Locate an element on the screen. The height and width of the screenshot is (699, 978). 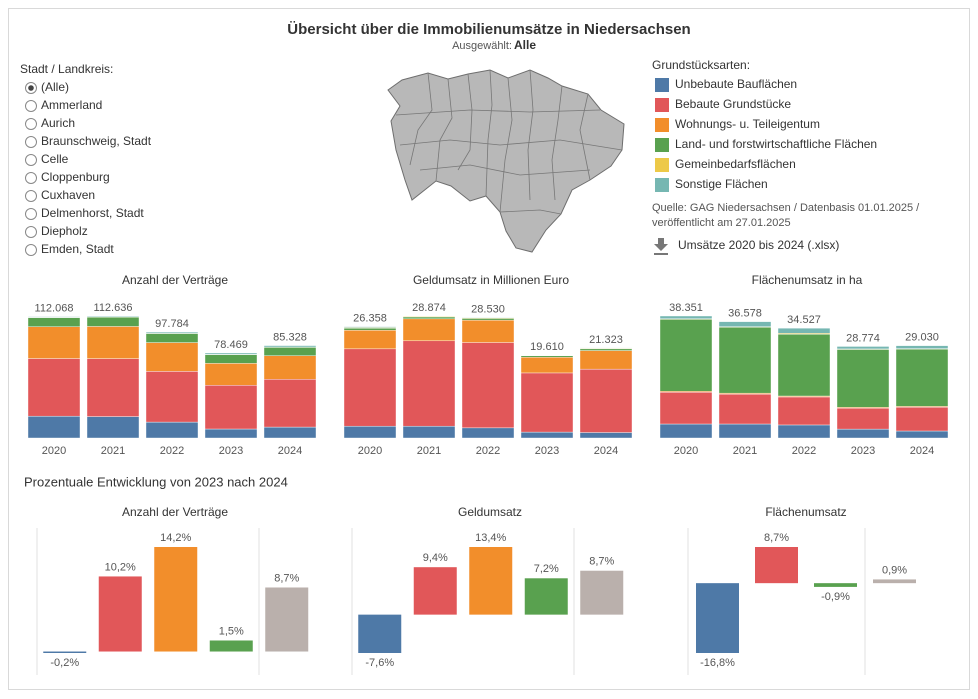
radio-label: Braunschweig, Stadt is located at coordinates (96, 141).